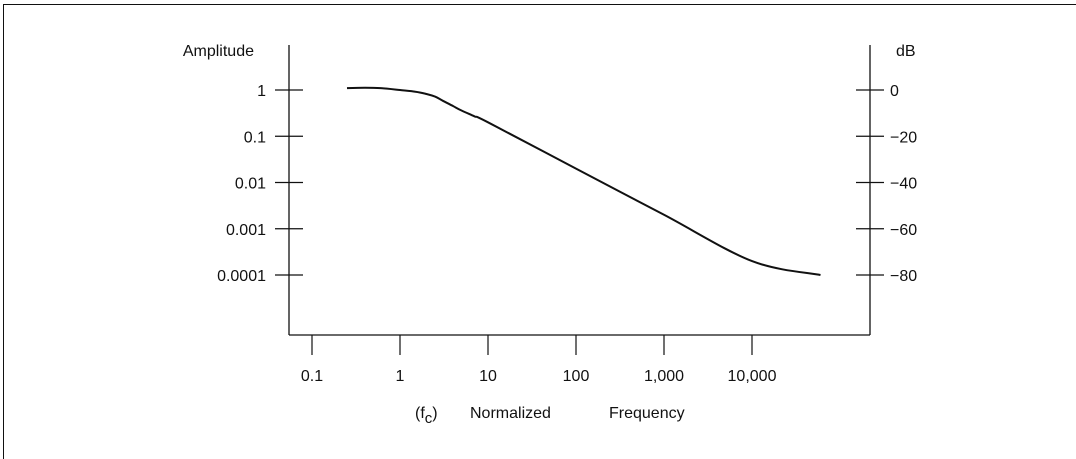  Describe the element at coordinates (894, 91) in the screenshot. I see `right-tick-label: 0` at that location.